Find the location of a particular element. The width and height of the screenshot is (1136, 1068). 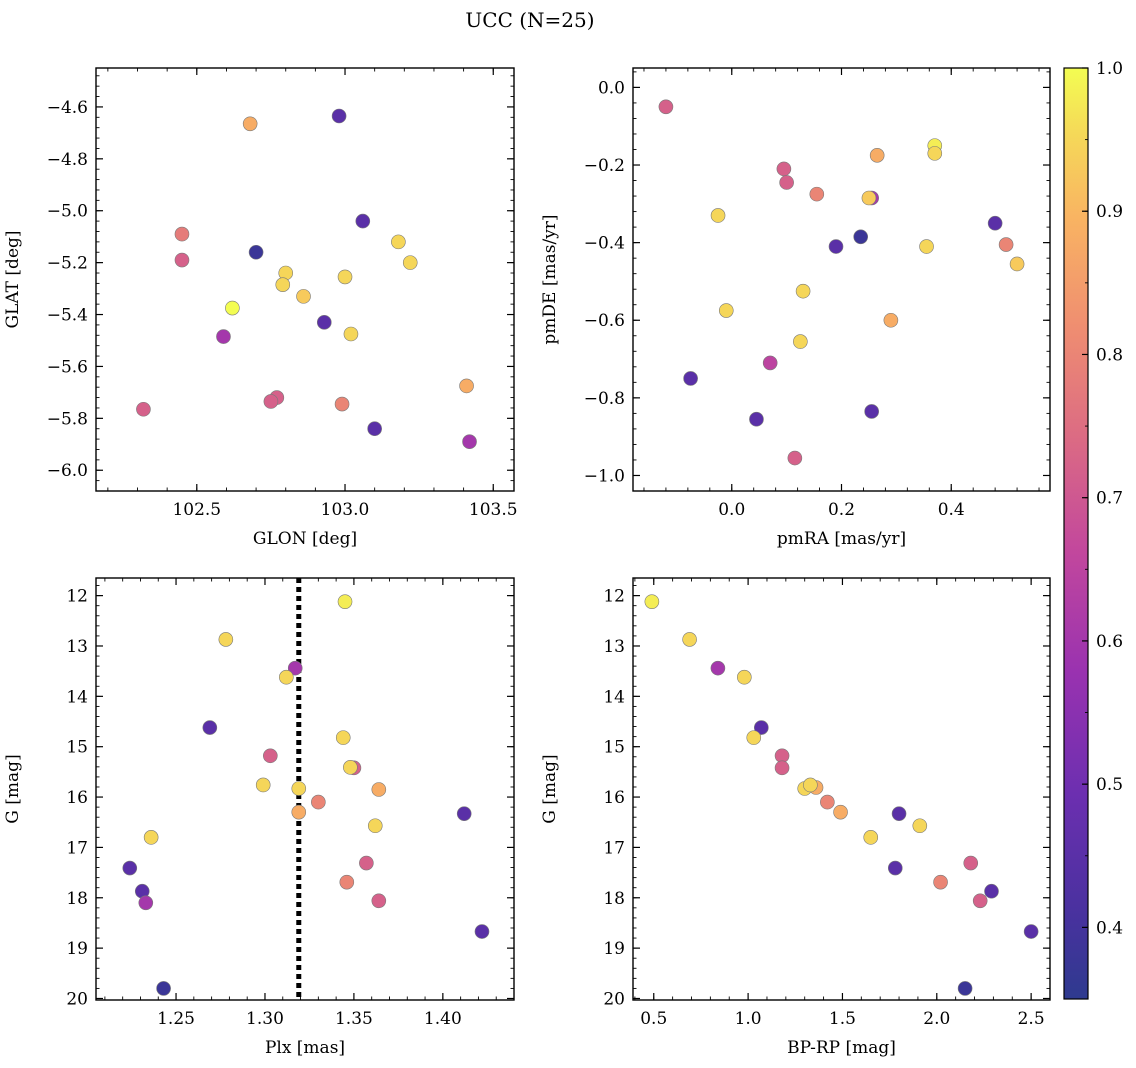

y-tick-label: 12 is located at coordinates (614, 597).